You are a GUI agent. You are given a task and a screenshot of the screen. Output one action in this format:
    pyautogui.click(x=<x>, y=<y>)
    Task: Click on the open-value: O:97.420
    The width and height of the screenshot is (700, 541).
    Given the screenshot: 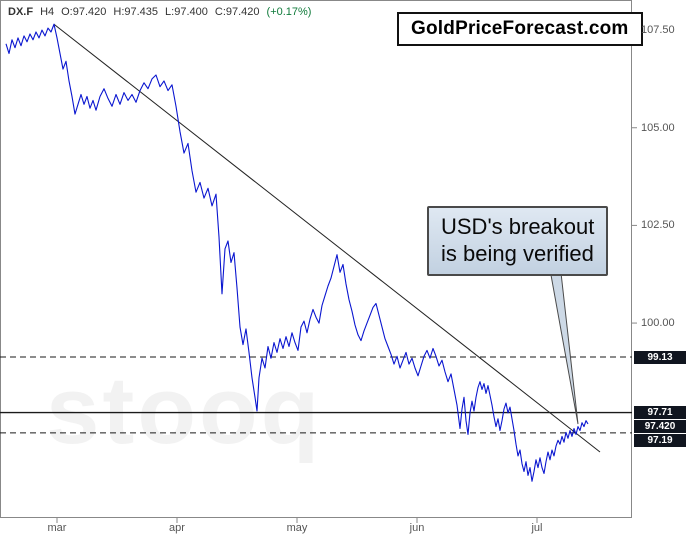 What is the action you would take?
    pyautogui.click(x=84, y=12)
    